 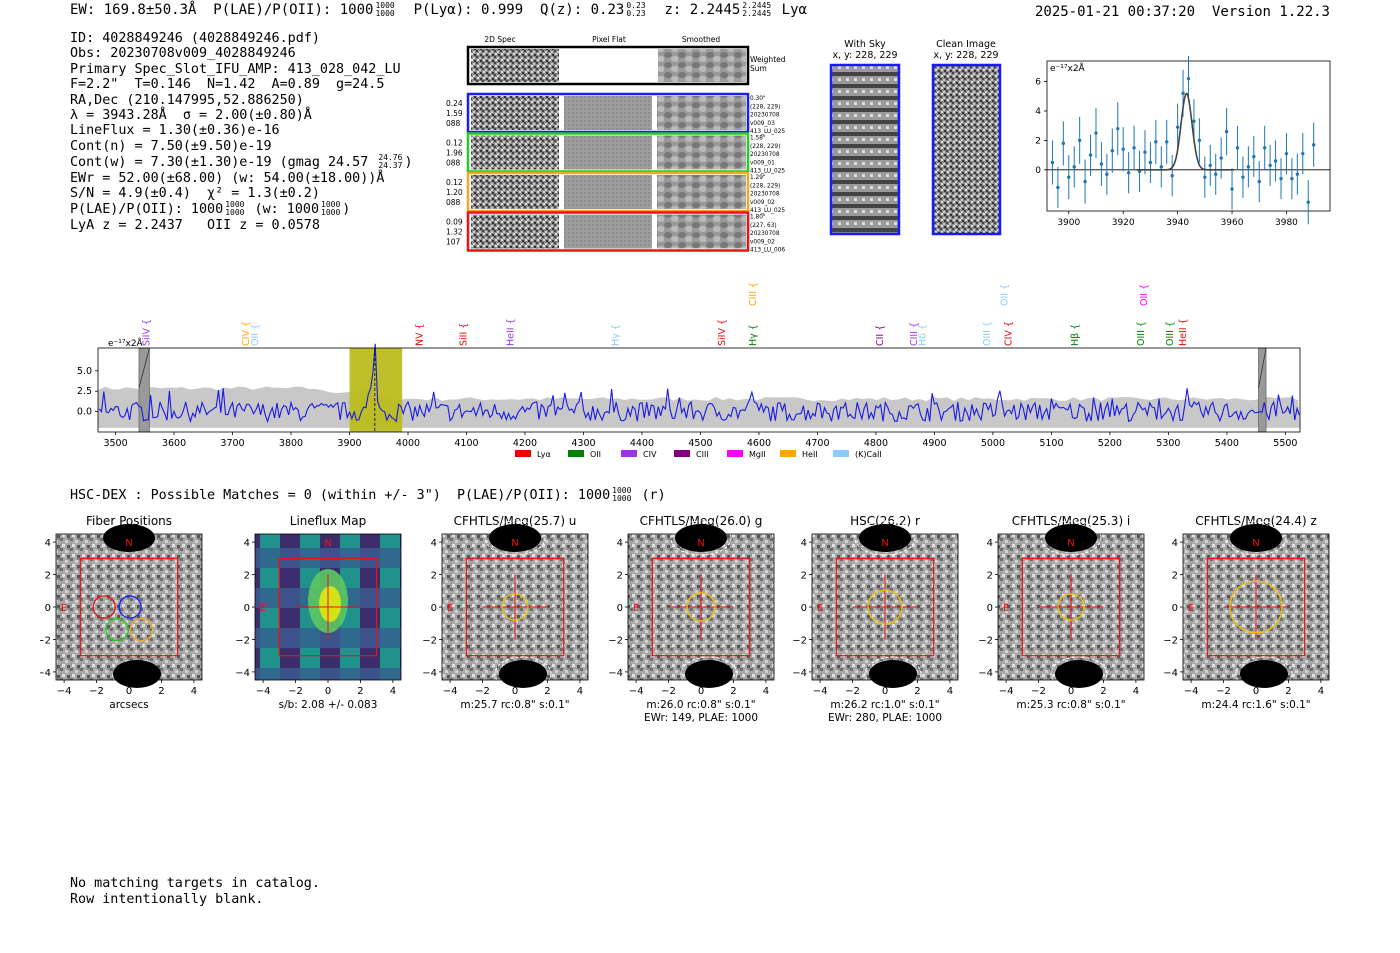 What do you see at coordinates (385, 9) in the screenshot?
I see `plae-header-range: 1000 1000` at bounding box center [385, 9].